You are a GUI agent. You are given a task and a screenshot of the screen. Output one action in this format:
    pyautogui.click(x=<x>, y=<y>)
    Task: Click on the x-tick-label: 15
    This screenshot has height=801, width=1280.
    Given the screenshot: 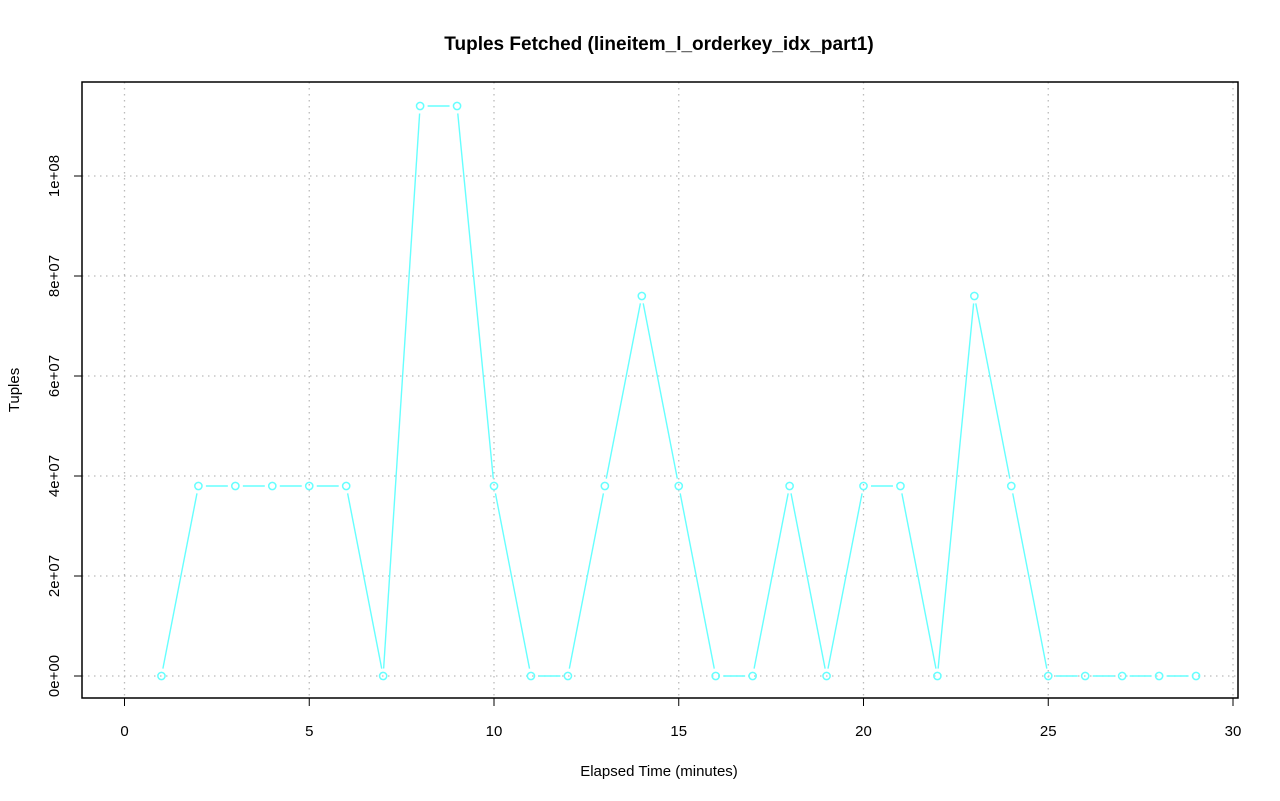 What is the action you would take?
    pyautogui.click(x=678, y=731)
    